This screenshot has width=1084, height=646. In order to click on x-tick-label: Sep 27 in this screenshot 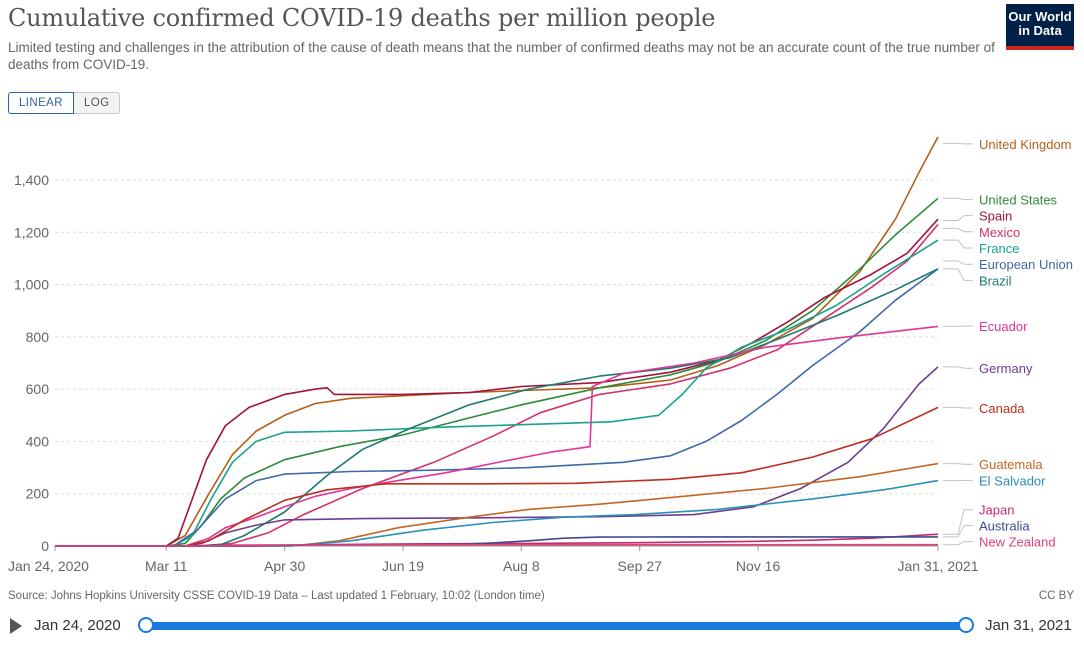, I will do `click(640, 566)`.